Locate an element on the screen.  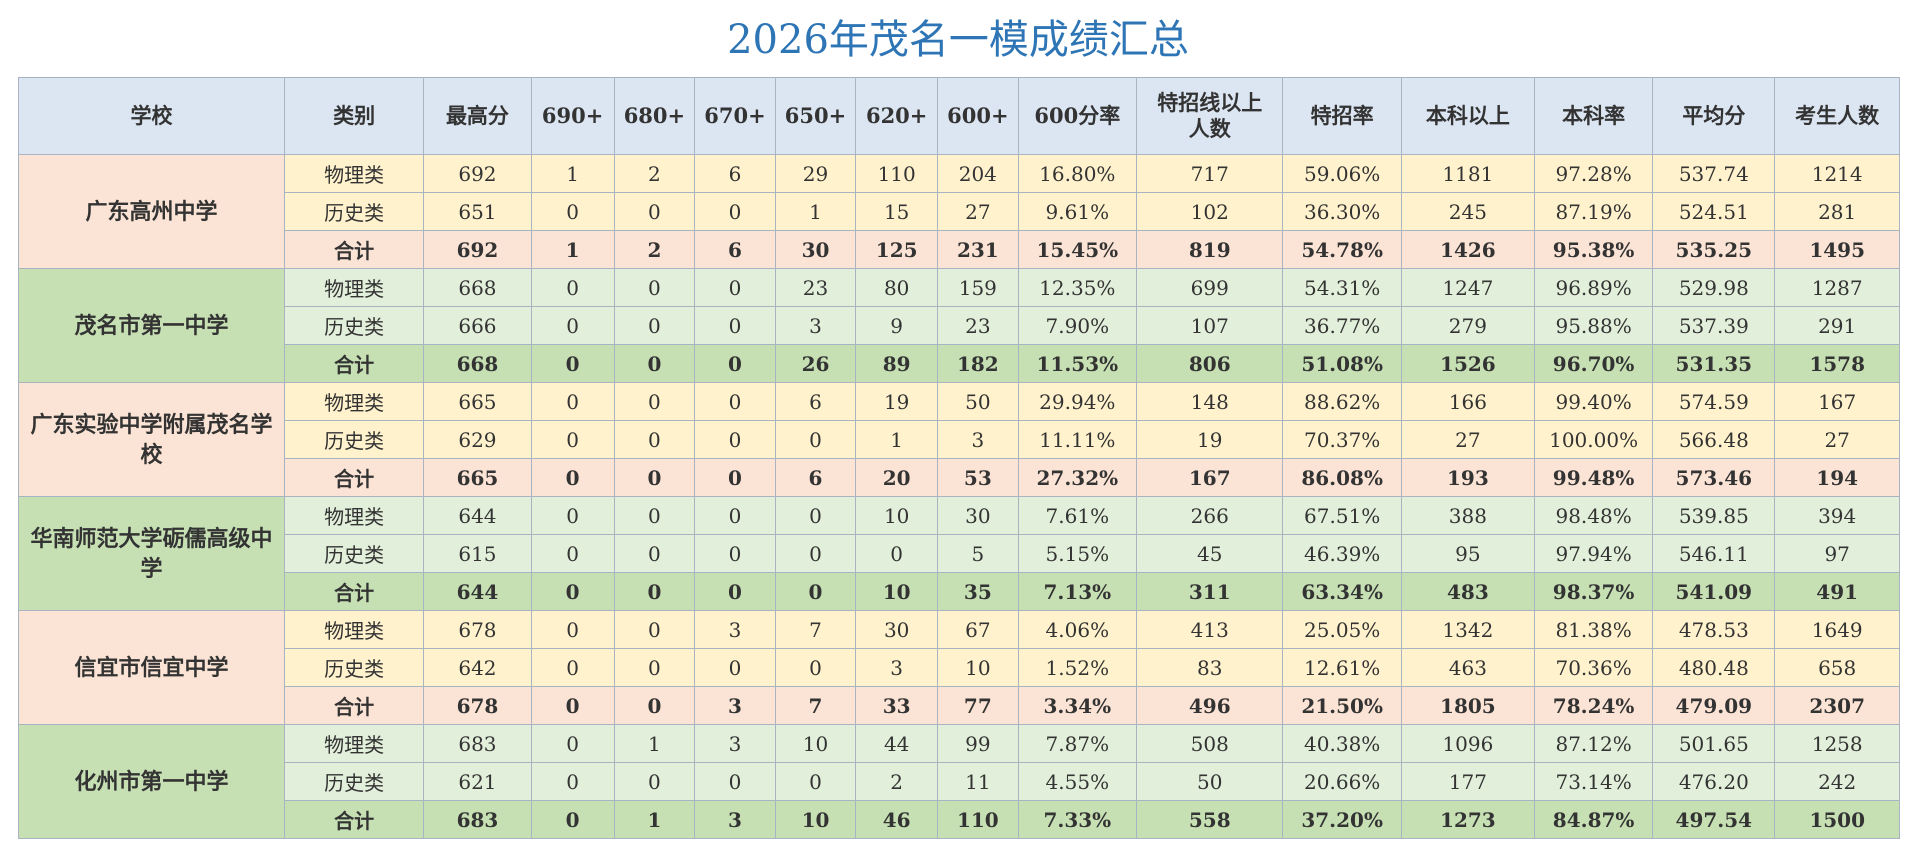
column-header: 680+ is located at coordinates (654, 116).